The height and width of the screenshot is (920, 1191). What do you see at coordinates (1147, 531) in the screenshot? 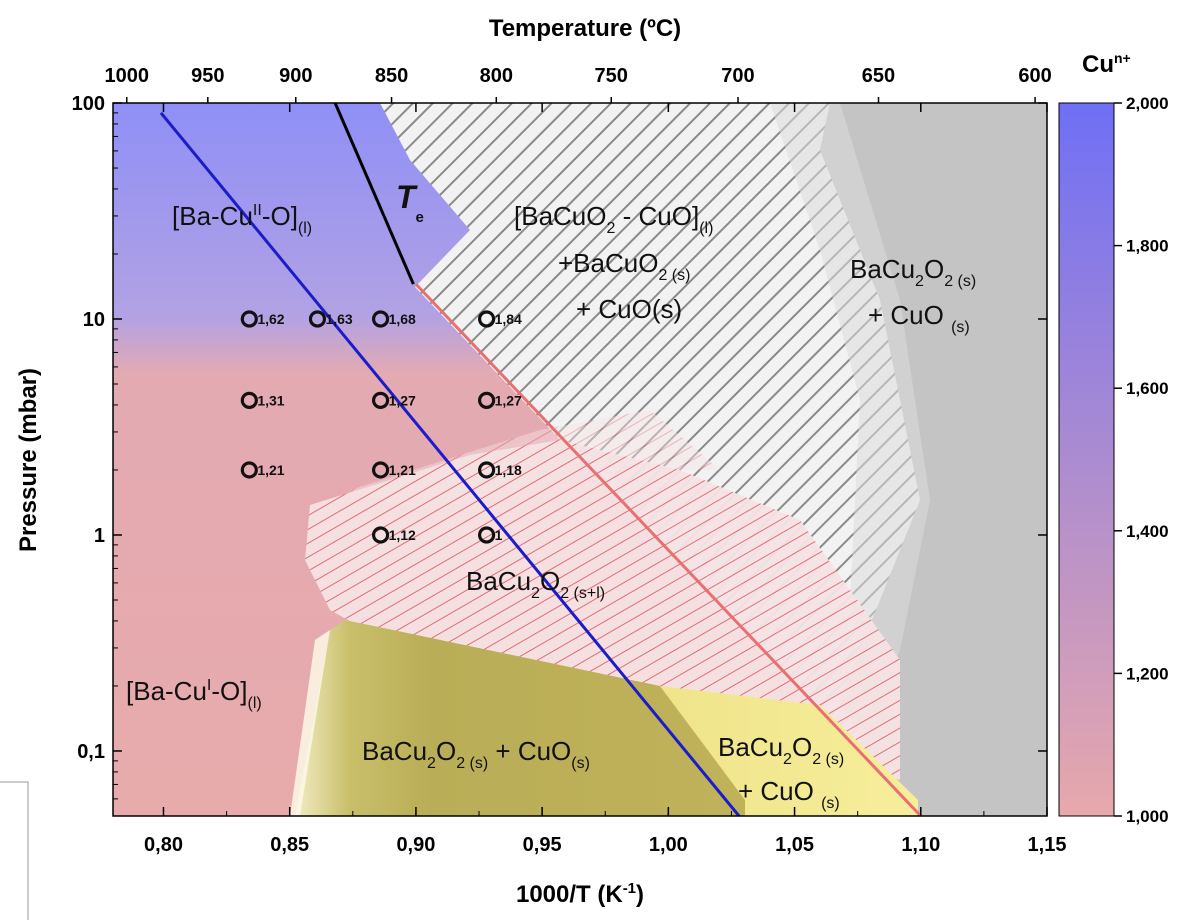
I see `colorbar-tick-label: 1,400` at bounding box center [1147, 531].